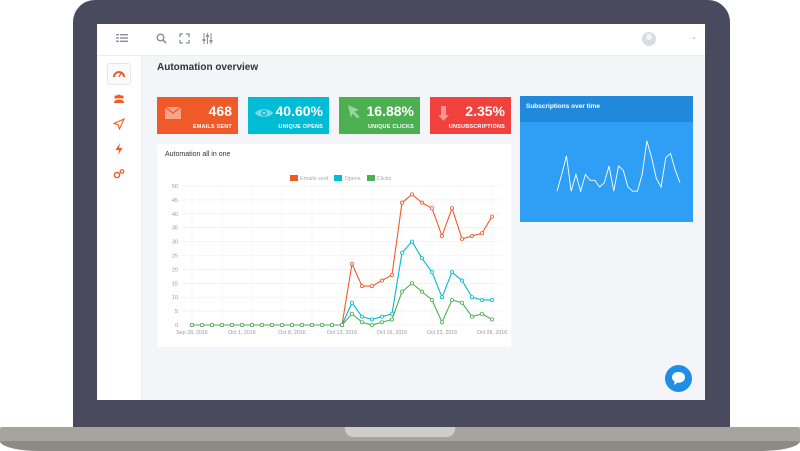  What do you see at coordinates (384, 179) in the screenshot?
I see `legend-label: Clicks` at bounding box center [384, 179].